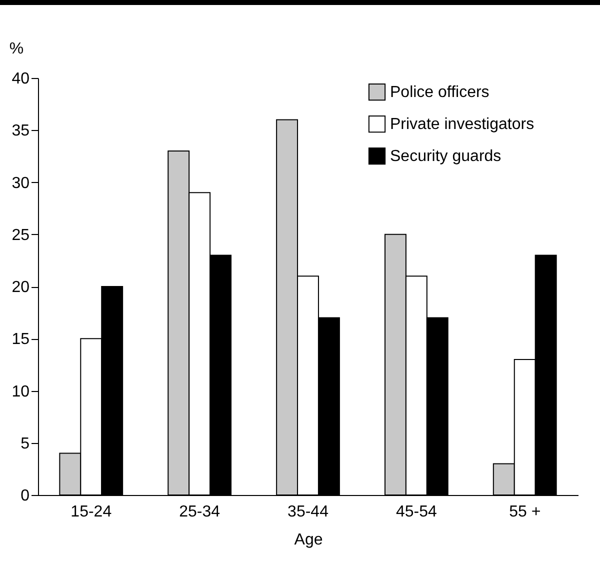 Image resolution: width=600 pixels, height=571 pixels. I want to click on x-tick-label: 15-24, so click(91, 512).